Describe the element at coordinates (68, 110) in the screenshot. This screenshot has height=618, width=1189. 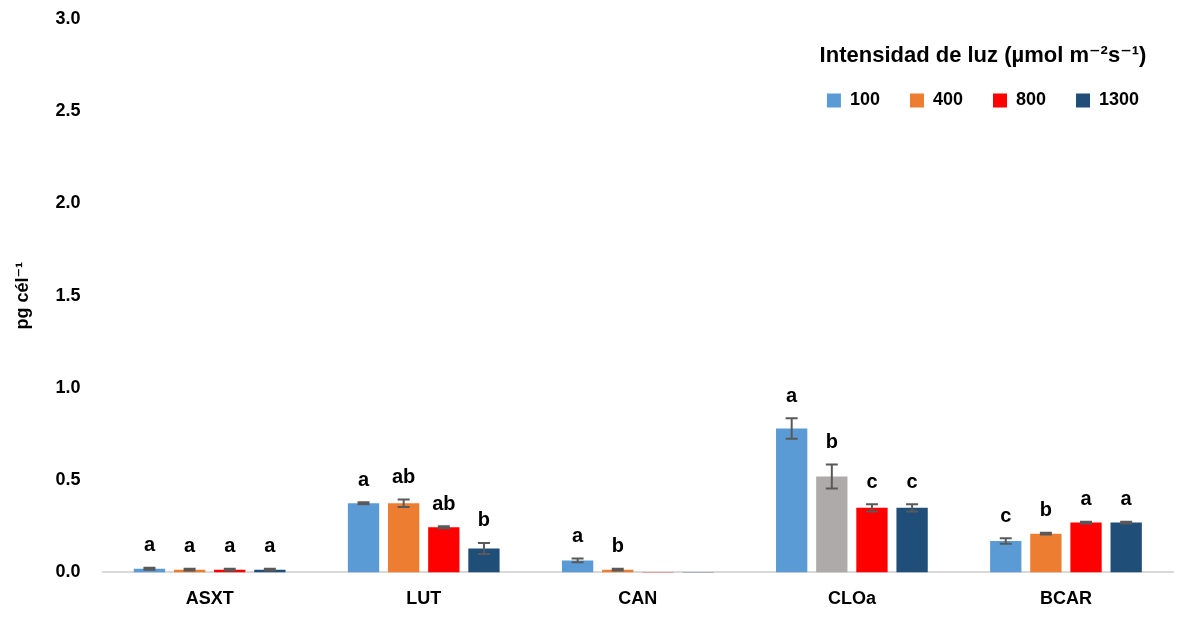
I see `y-tick-label: 2.5` at that location.